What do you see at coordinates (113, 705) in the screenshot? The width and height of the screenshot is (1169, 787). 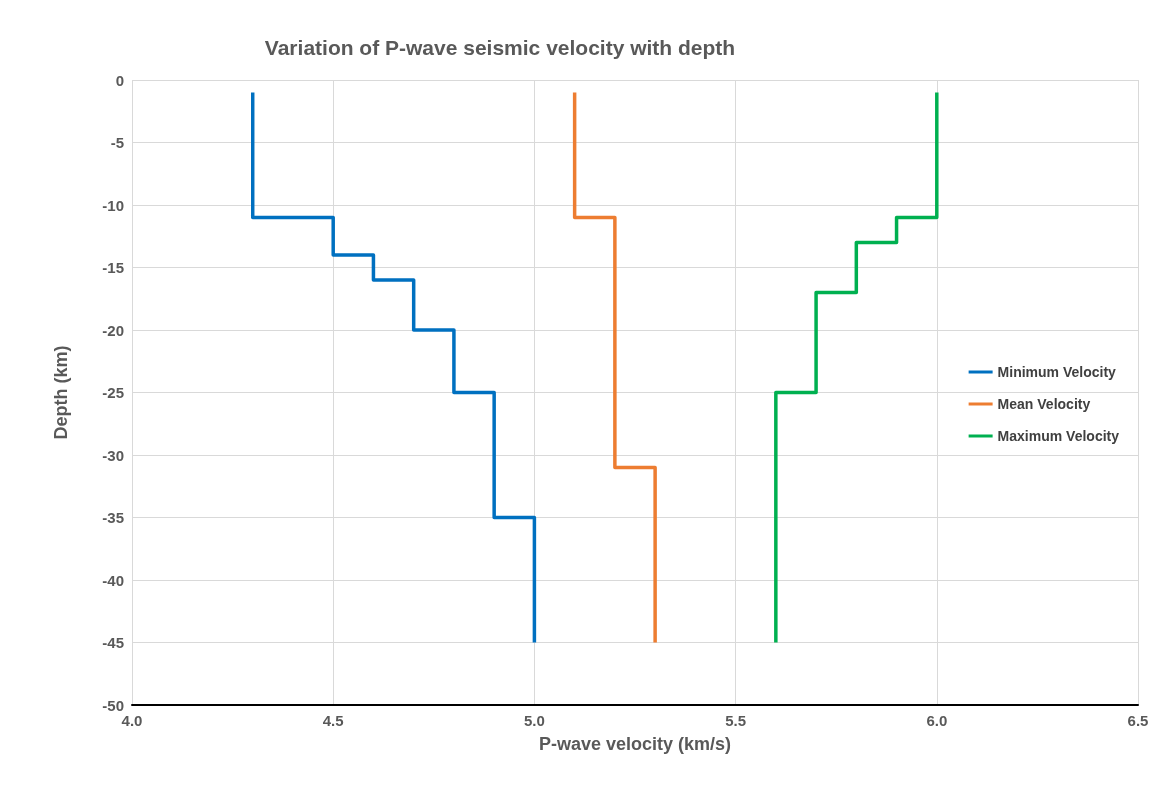 I see `y-tick-label: -50` at bounding box center [113, 705].